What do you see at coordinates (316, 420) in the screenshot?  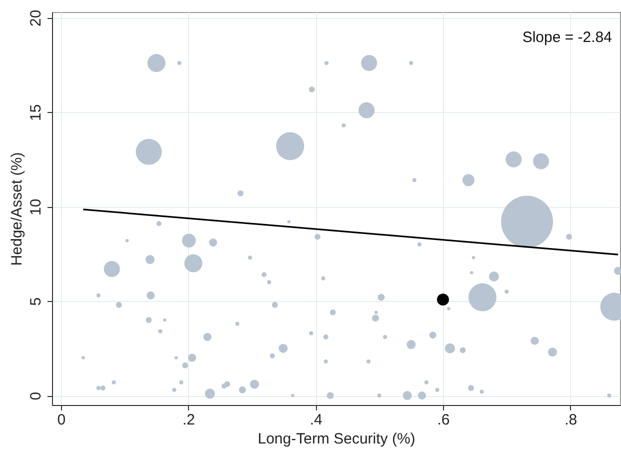 I see `x-tick-label: .4` at bounding box center [316, 420].